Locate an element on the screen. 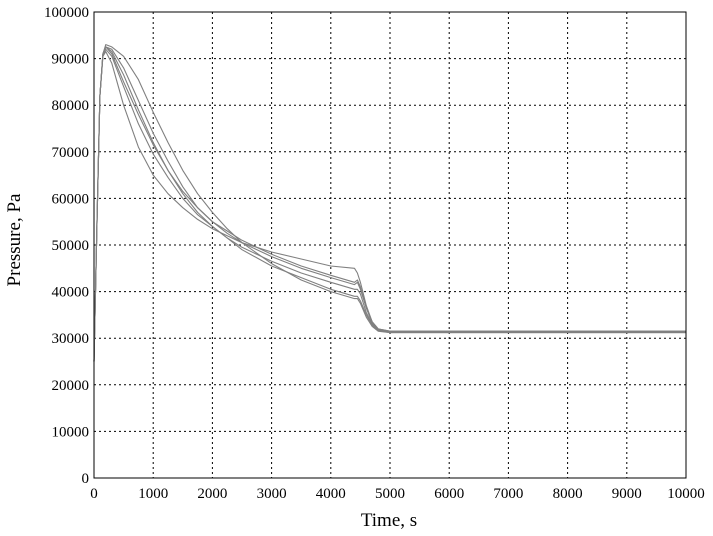 Image resolution: width=713 pixels, height=536 pixels. x-tick-label: 7000 is located at coordinates (508, 494).